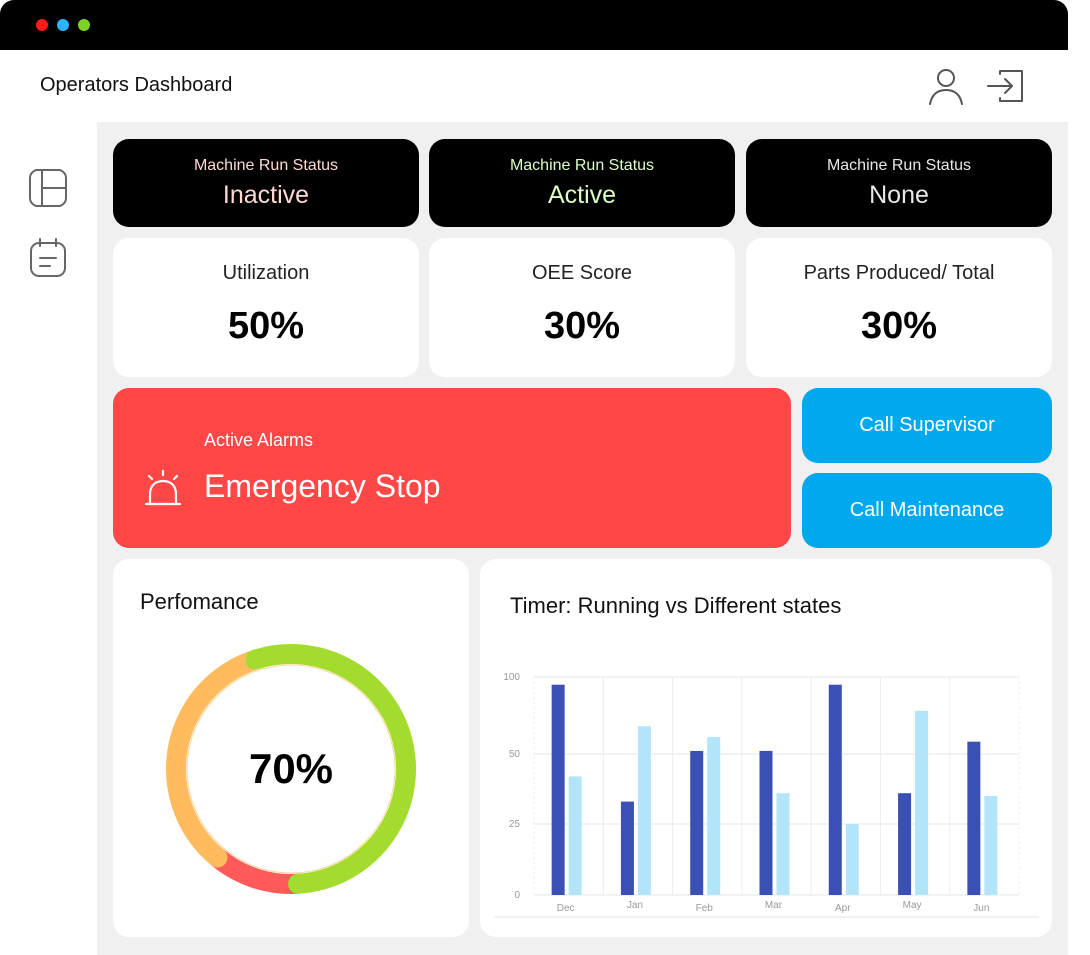  Describe the element at coordinates (946, 86) in the screenshot. I see `user-icon` at that location.